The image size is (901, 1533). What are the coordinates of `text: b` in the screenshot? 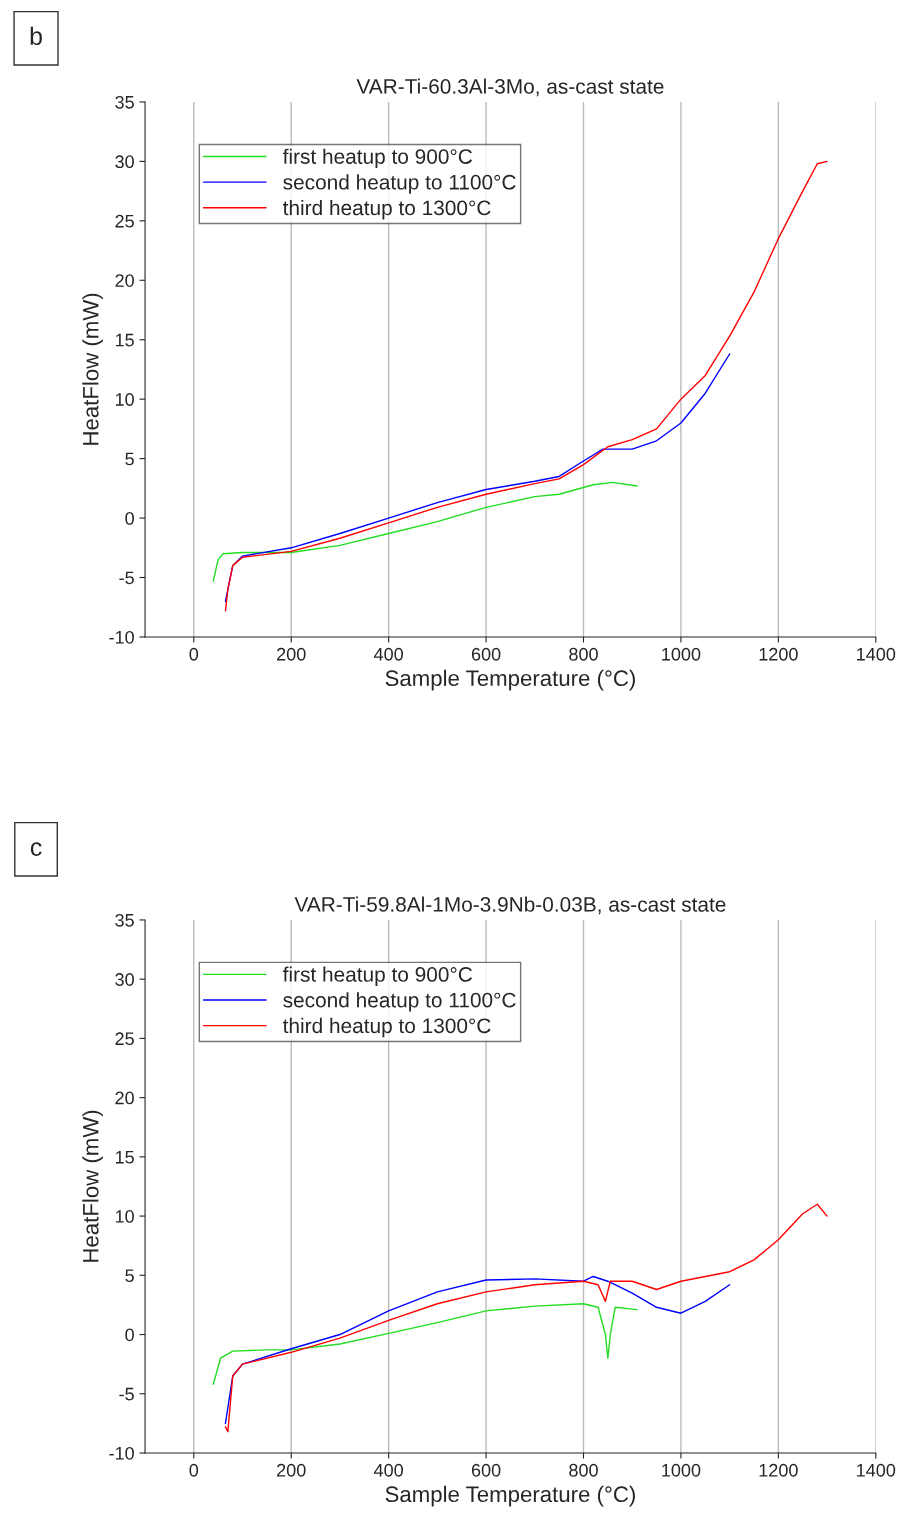 It's located at (36, 36).